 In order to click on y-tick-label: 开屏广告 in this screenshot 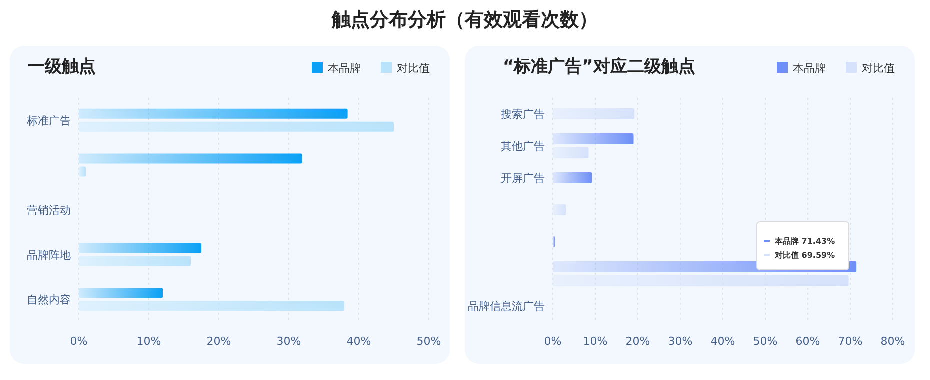, I will do `click(523, 178)`.